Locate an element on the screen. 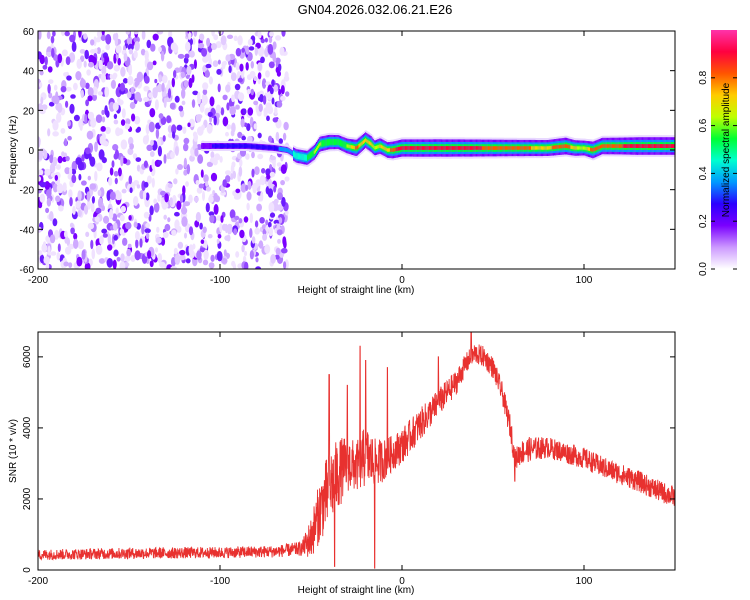 The height and width of the screenshot is (600, 750). colorbar-tick-label: 0.0 is located at coordinates (703, 269).